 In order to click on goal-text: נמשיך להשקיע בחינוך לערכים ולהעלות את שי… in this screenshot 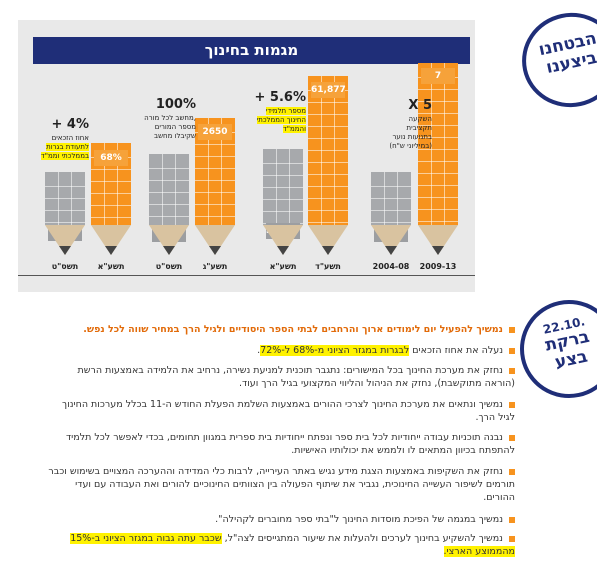, I will do `click(292, 545)`.